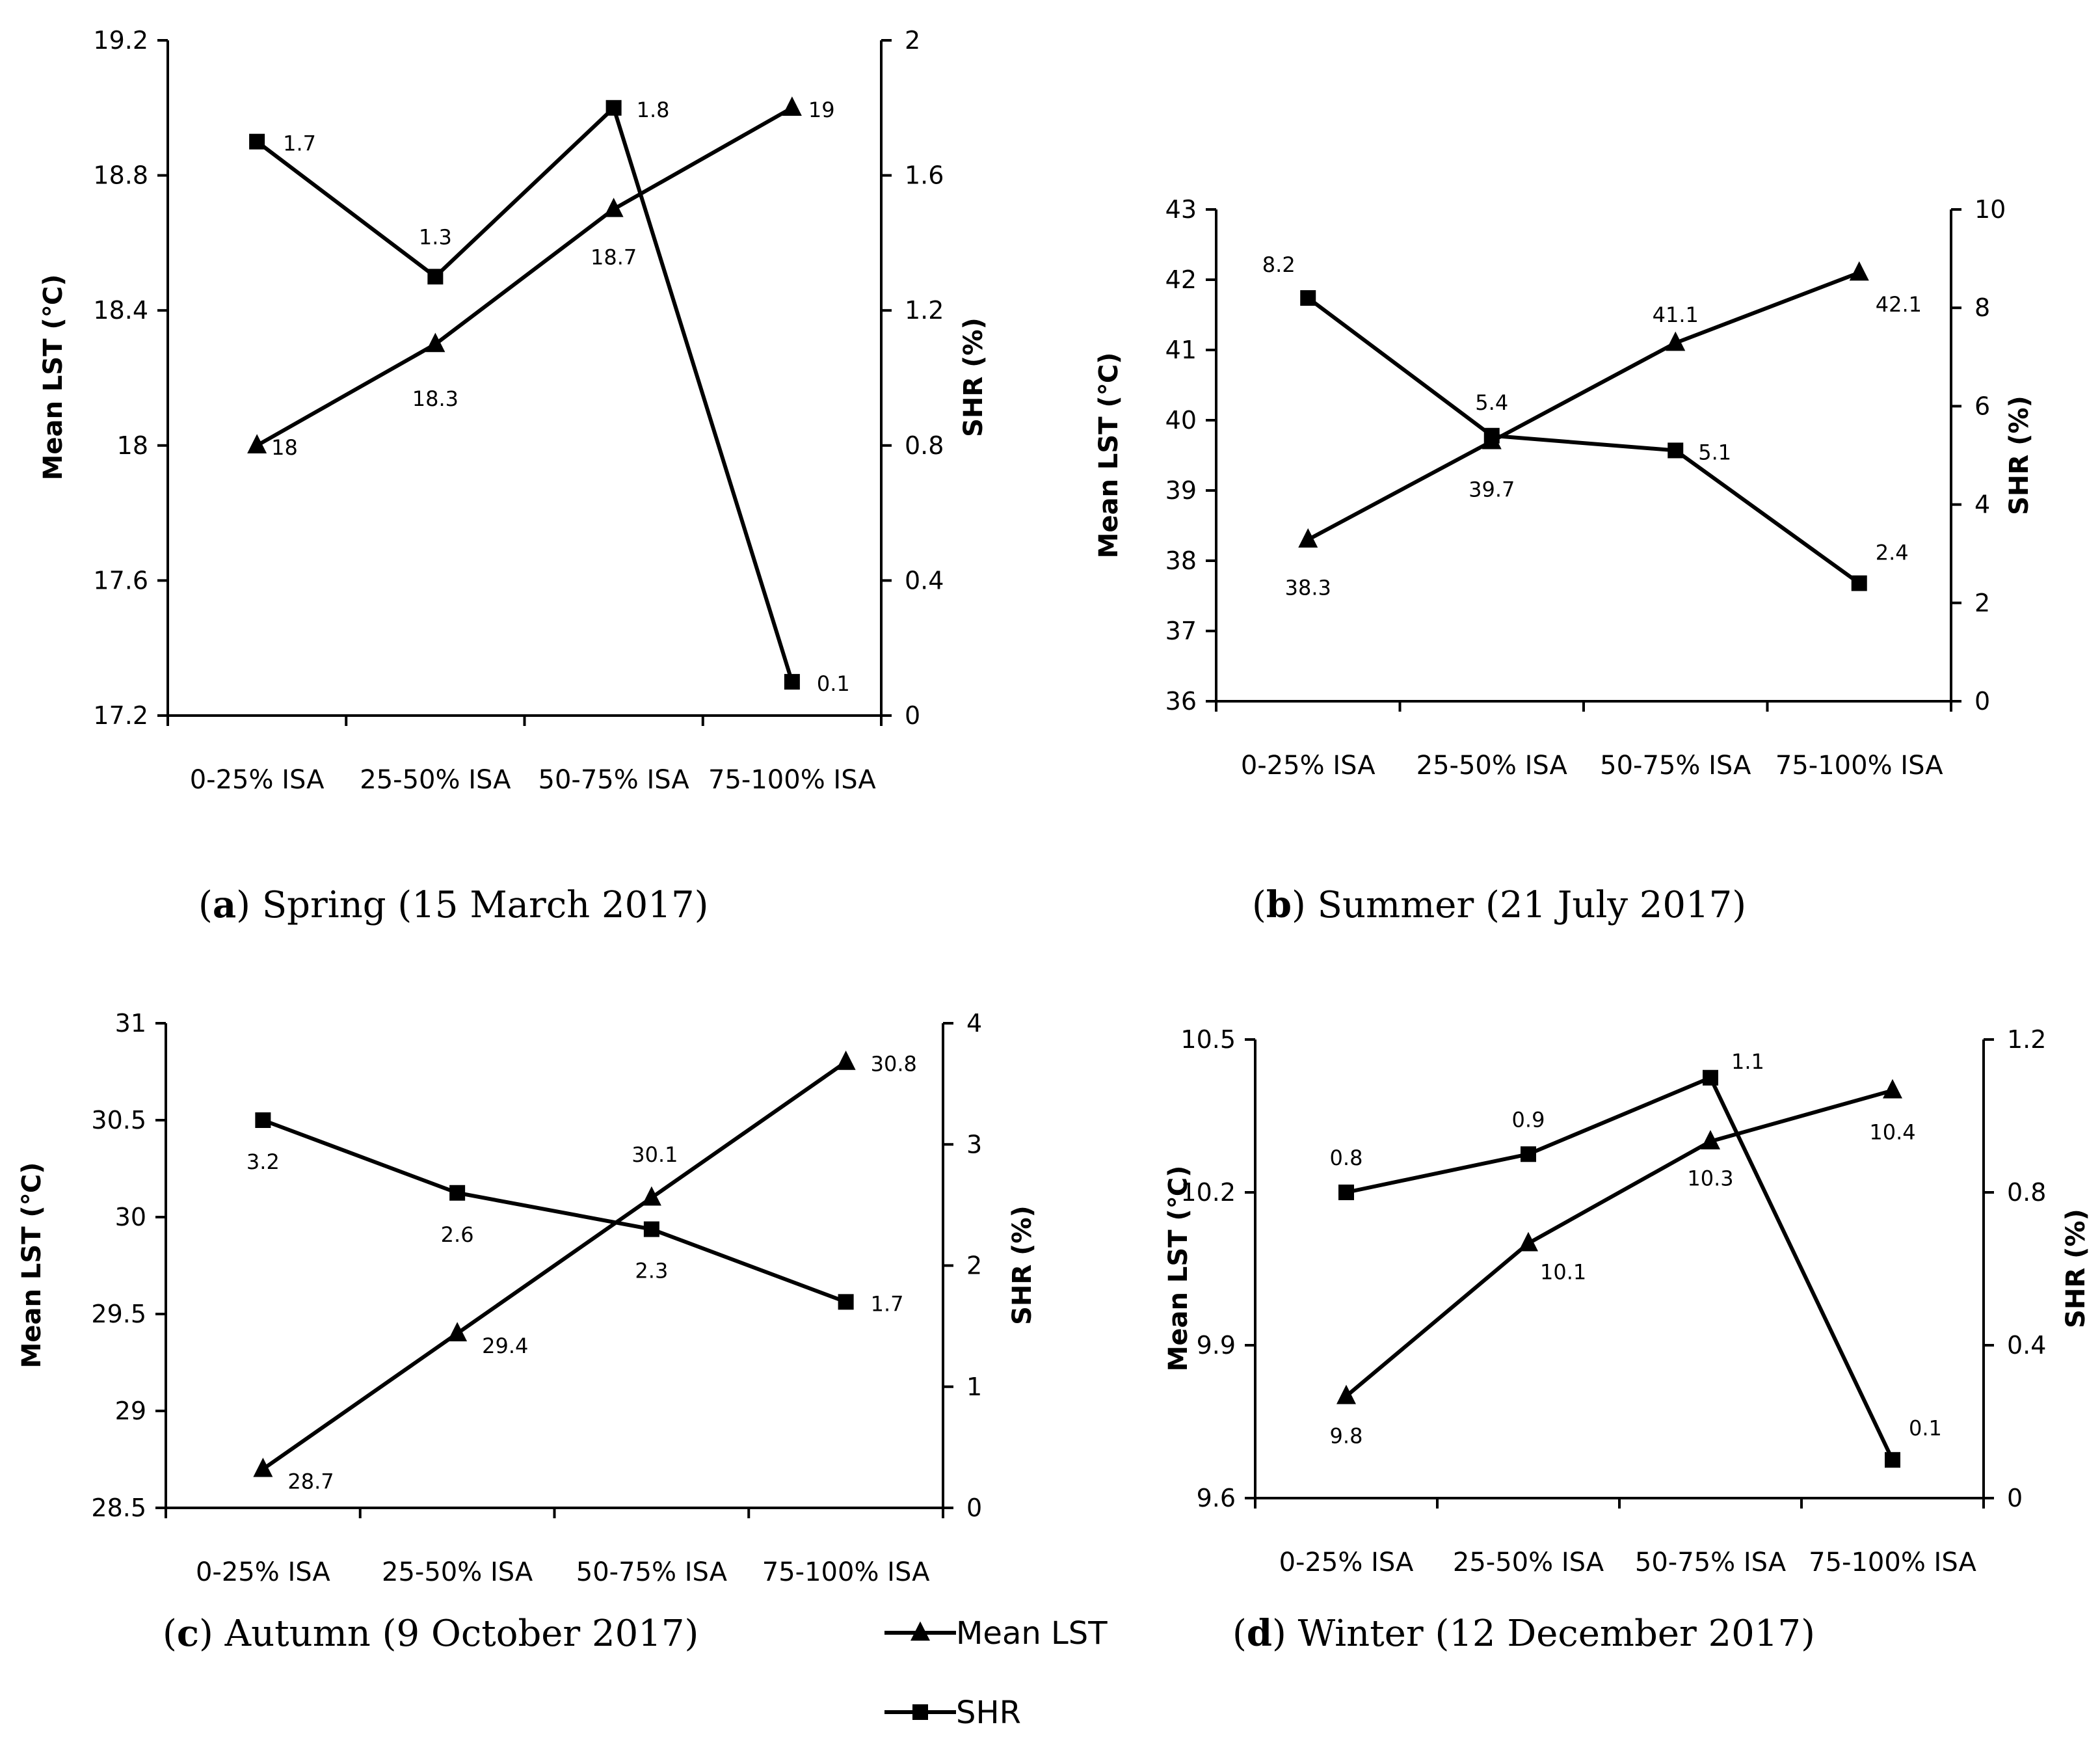  Describe the element at coordinates (1676, 314) in the screenshot. I see `data-label: 41.1` at that location.